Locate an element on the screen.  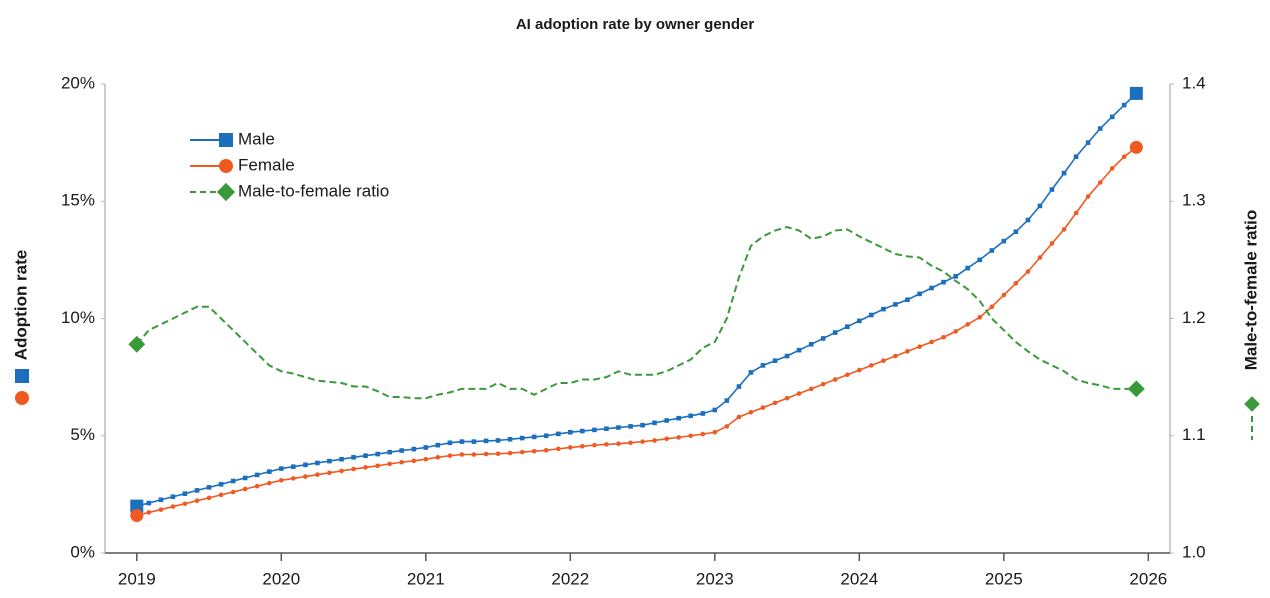
y2-tick-label: 1.4 is located at coordinates (1194, 82).